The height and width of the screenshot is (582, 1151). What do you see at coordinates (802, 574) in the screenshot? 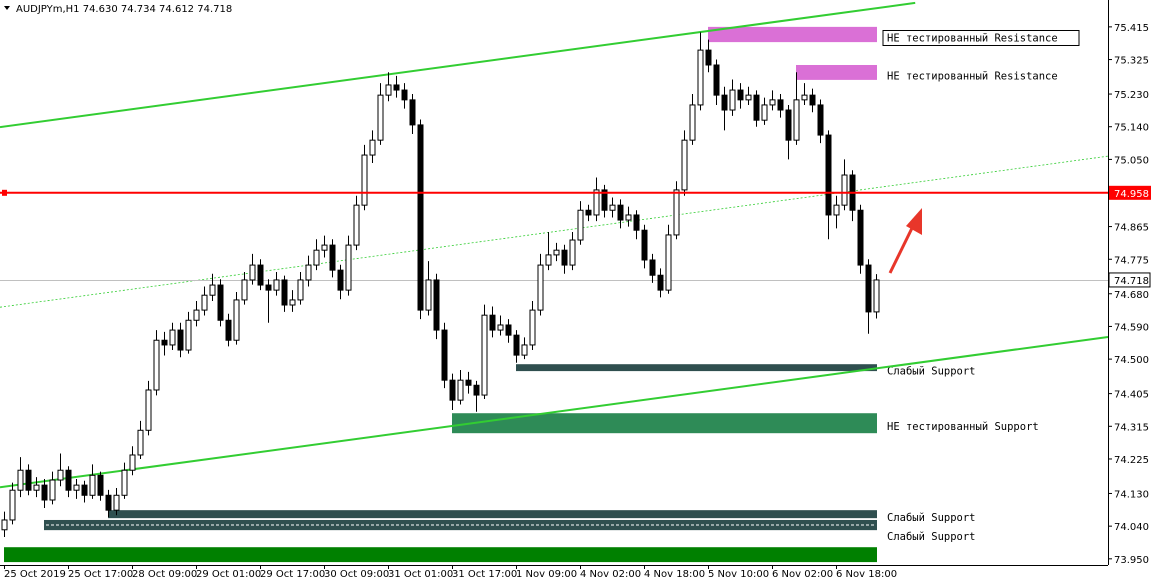
I see `x-tick-label: 6 Nov 02:00` at bounding box center [802, 574].